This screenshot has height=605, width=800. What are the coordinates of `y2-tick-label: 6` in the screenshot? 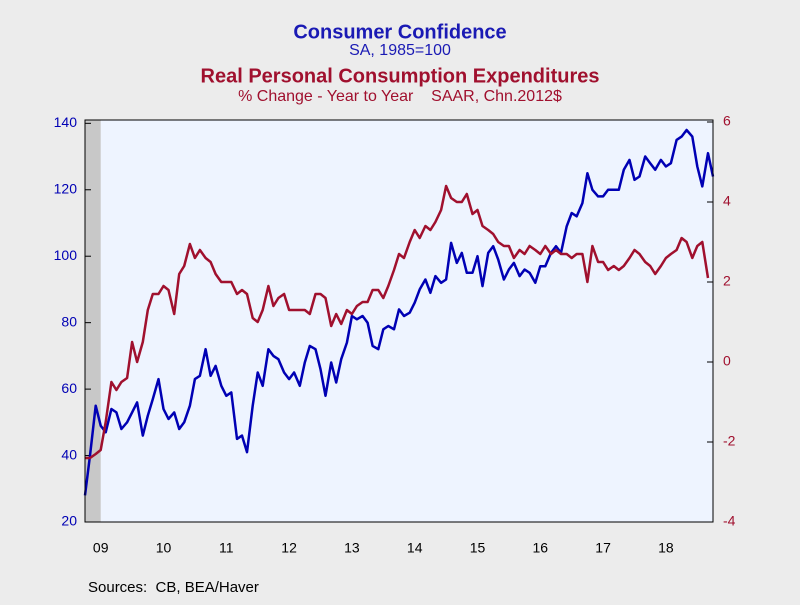 It's located at (727, 121).